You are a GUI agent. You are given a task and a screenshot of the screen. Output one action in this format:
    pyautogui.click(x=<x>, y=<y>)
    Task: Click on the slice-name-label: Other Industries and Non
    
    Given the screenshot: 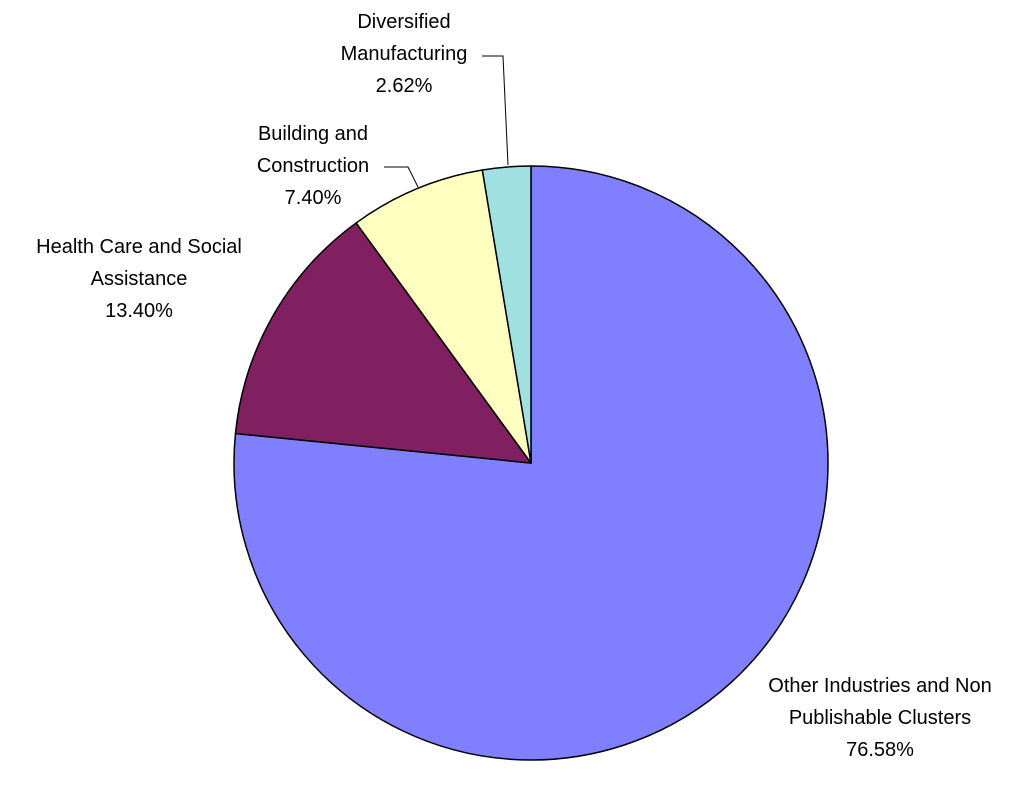 What is the action you would take?
    pyautogui.click(x=879, y=686)
    